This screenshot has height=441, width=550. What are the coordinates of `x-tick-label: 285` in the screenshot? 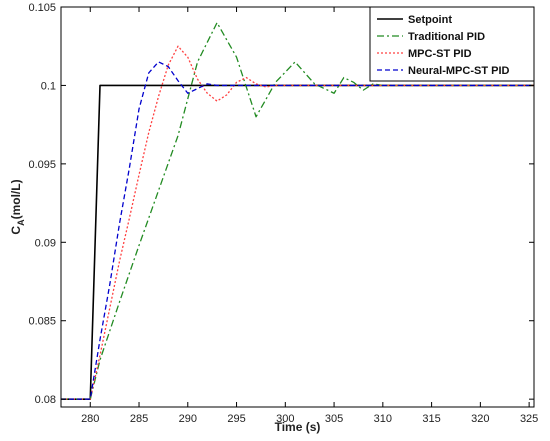 It's located at (139, 419).